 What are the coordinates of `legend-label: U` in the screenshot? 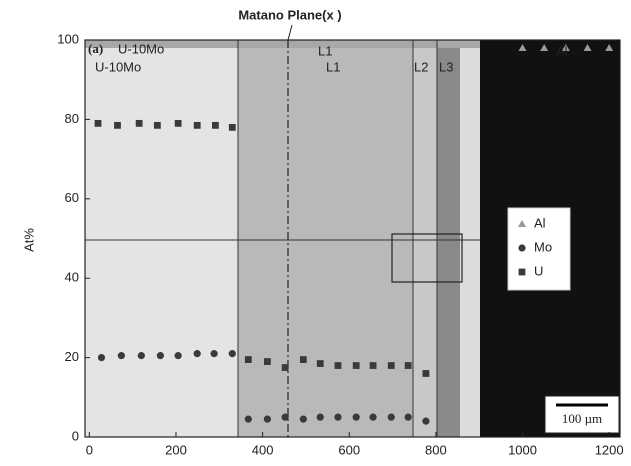 It's located at (538, 270).